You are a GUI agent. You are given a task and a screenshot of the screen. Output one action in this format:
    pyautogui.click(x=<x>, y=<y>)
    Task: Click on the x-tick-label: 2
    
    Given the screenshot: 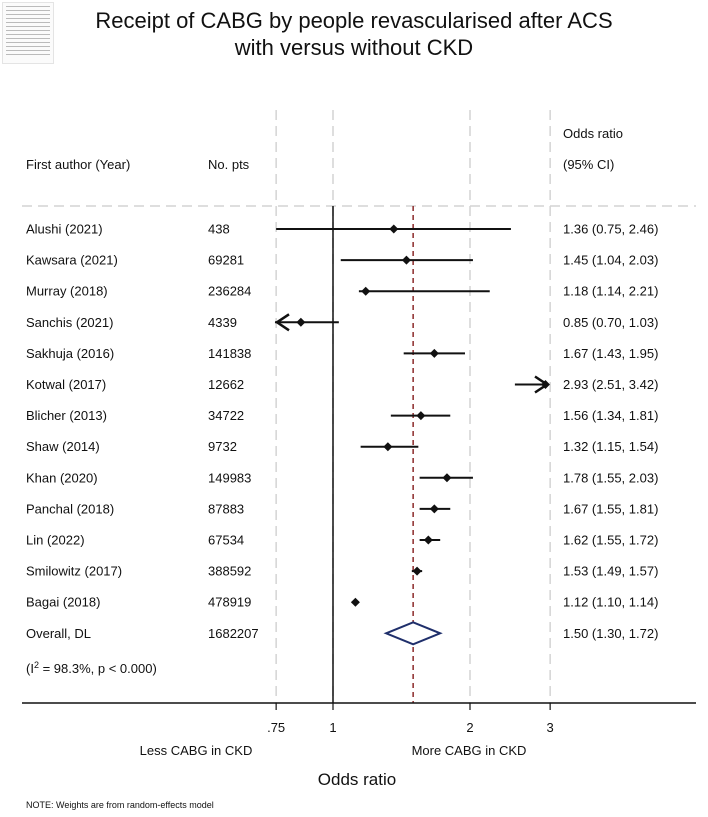 What is the action you would take?
    pyautogui.click(x=469, y=727)
    